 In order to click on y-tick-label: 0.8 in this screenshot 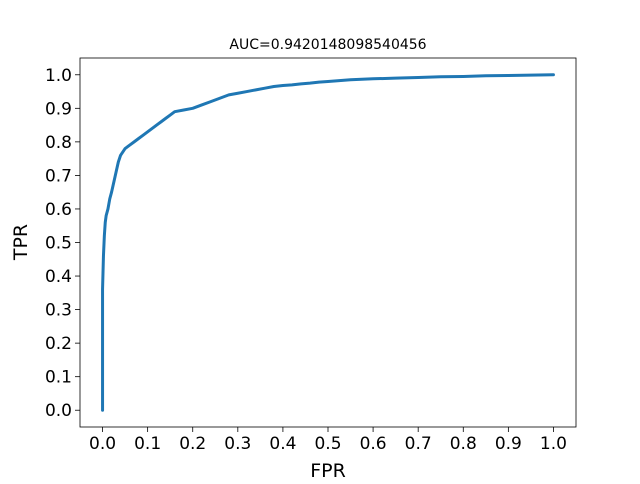, I will do `click(58, 143)`.